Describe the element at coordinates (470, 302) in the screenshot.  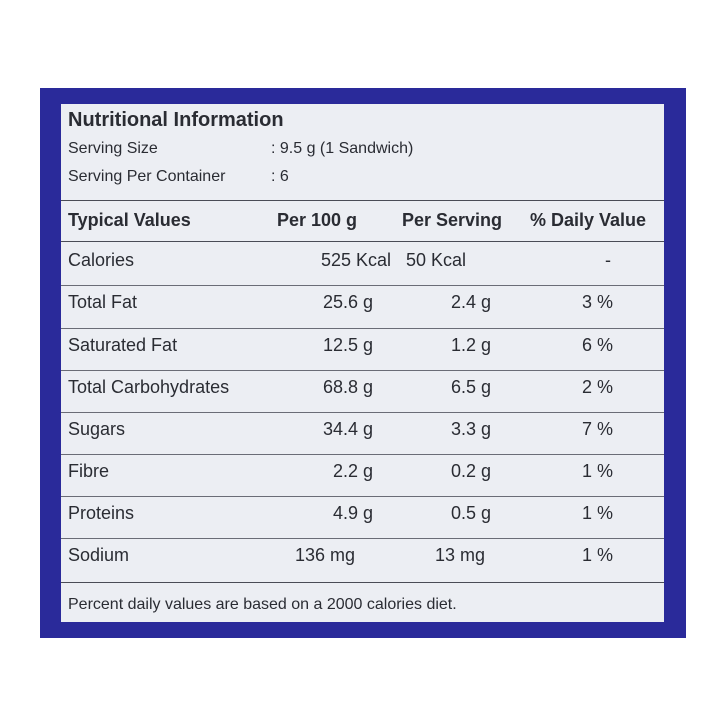
I see `row-per-serving: 2.4 g` at that location.